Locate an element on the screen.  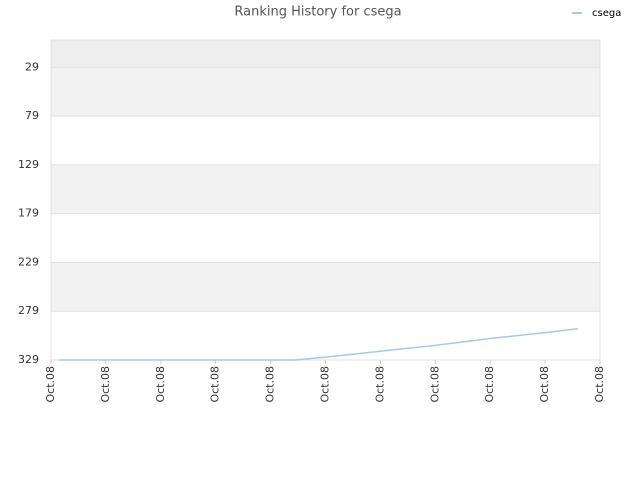
y-tick-label: 29 is located at coordinates (32, 66).